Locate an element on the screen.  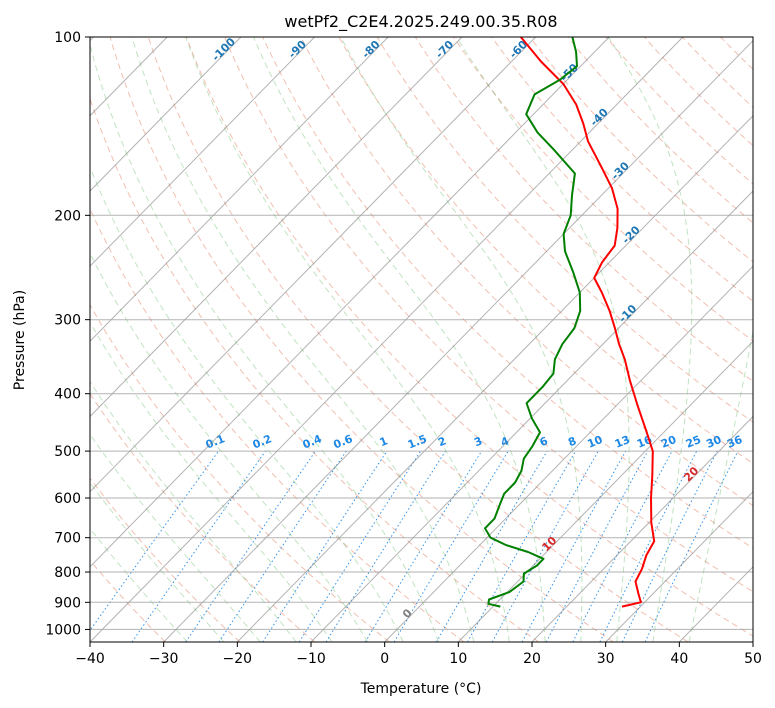
y-tick-label: 1000 is located at coordinates (63, 630).